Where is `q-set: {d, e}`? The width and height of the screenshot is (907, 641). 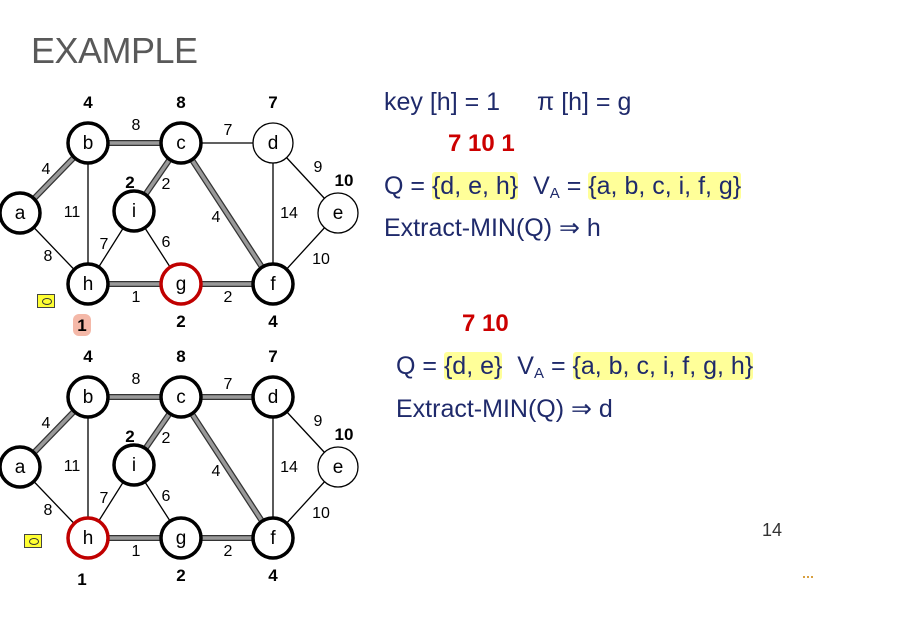 q-set: {d, e} is located at coordinates (473, 366).